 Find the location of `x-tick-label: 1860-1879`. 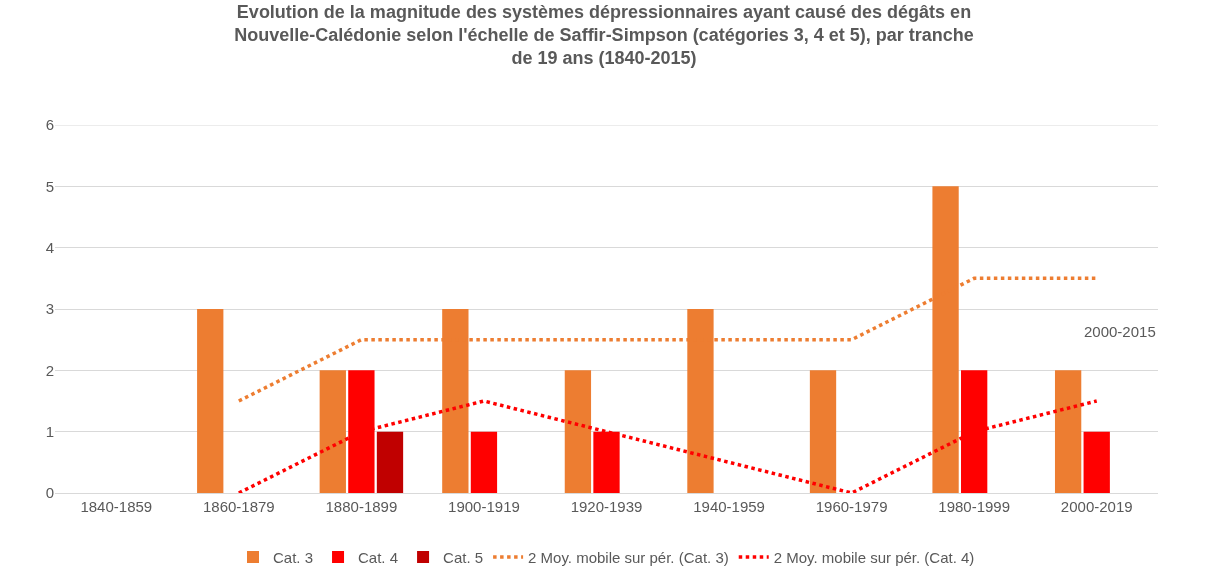

x-tick-label: 1860-1879 is located at coordinates (238, 506).